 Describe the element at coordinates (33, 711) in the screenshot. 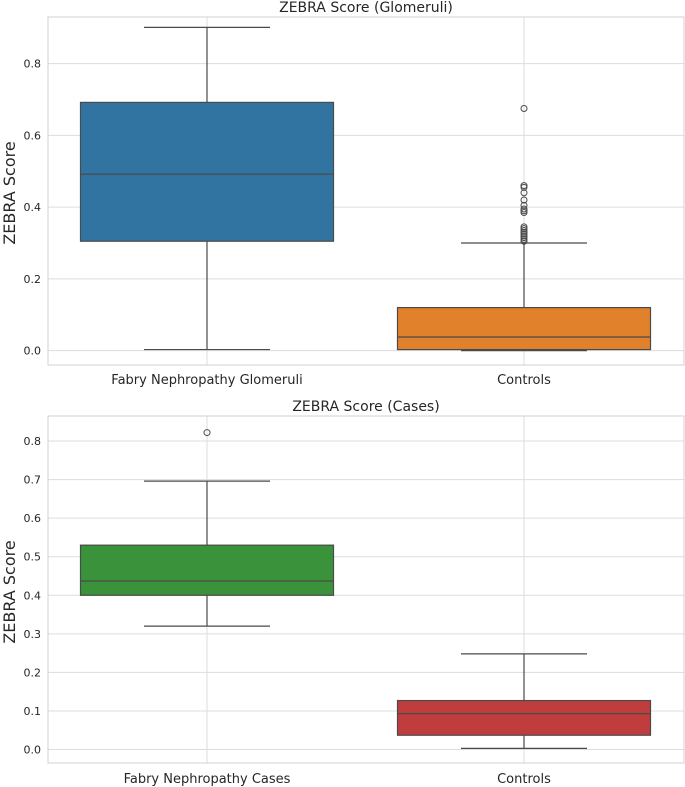

I see `y-tick-label: 0.1` at that location.